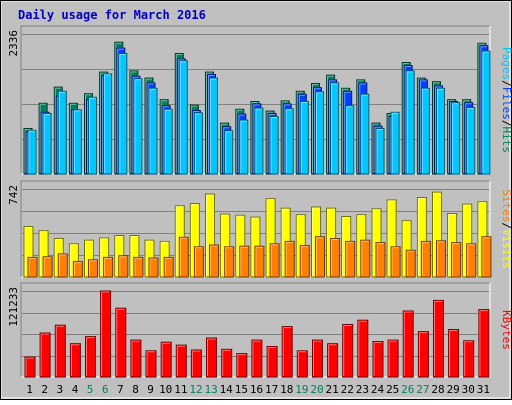 Image resolution: width=512 pixels, height=405 pixels. What do you see at coordinates (506, 249) in the screenshot?
I see `legend-entry: Visits` at bounding box center [506, 249].